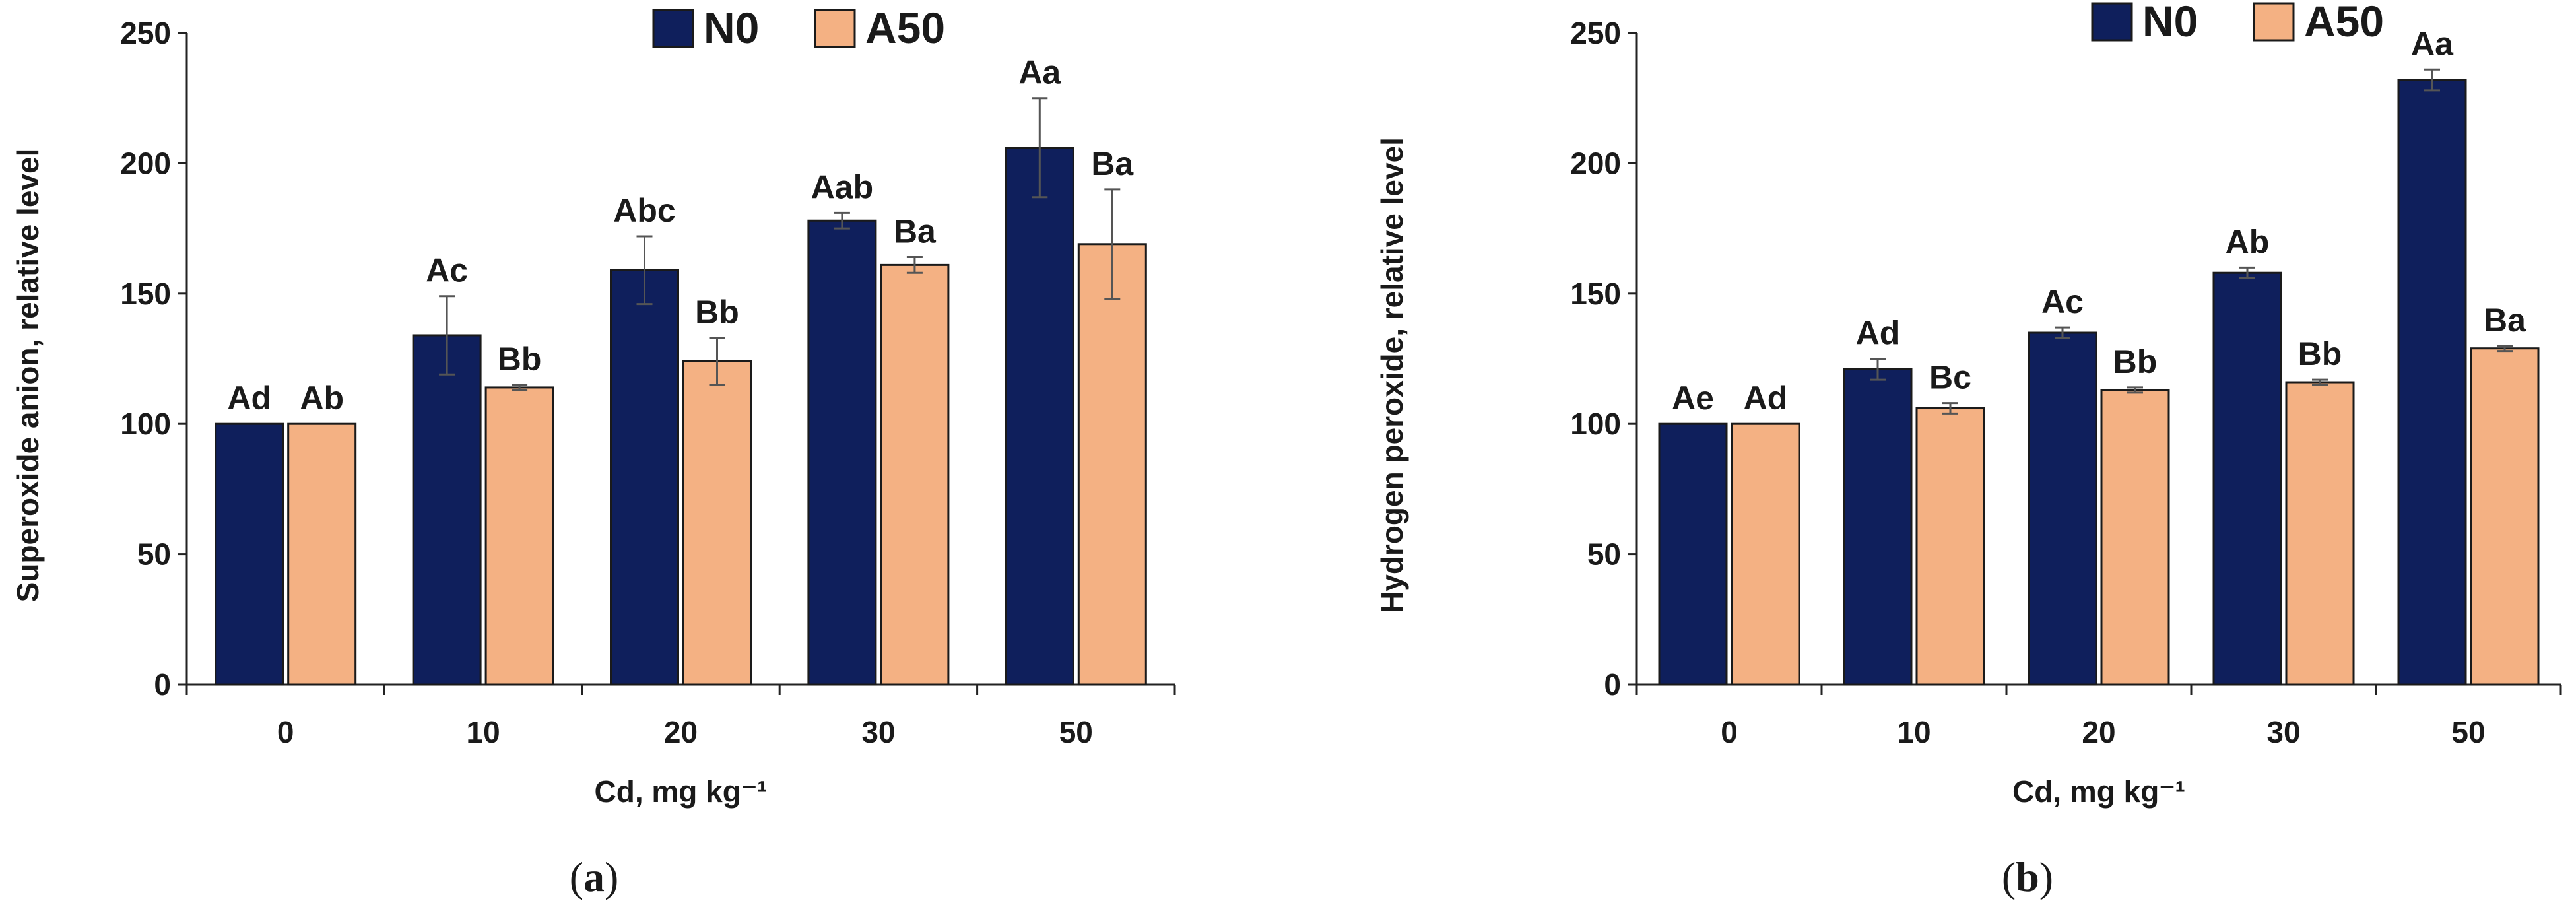  What do you see at coordinates (594, 877) in the screenshot?
I see `panel-label: (a)` at bounding box center [594, 877].